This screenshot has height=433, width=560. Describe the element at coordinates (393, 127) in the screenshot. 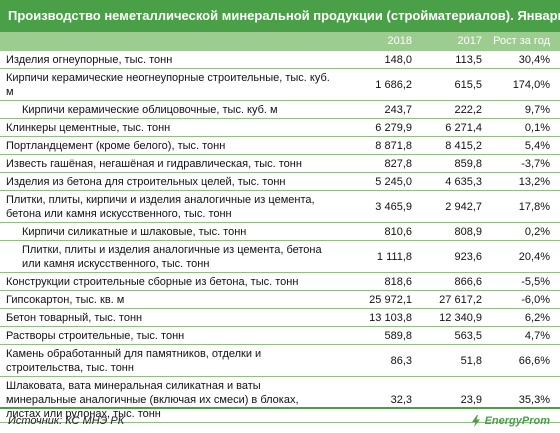

I see `row-value-2018: 6 279,9` at that location.